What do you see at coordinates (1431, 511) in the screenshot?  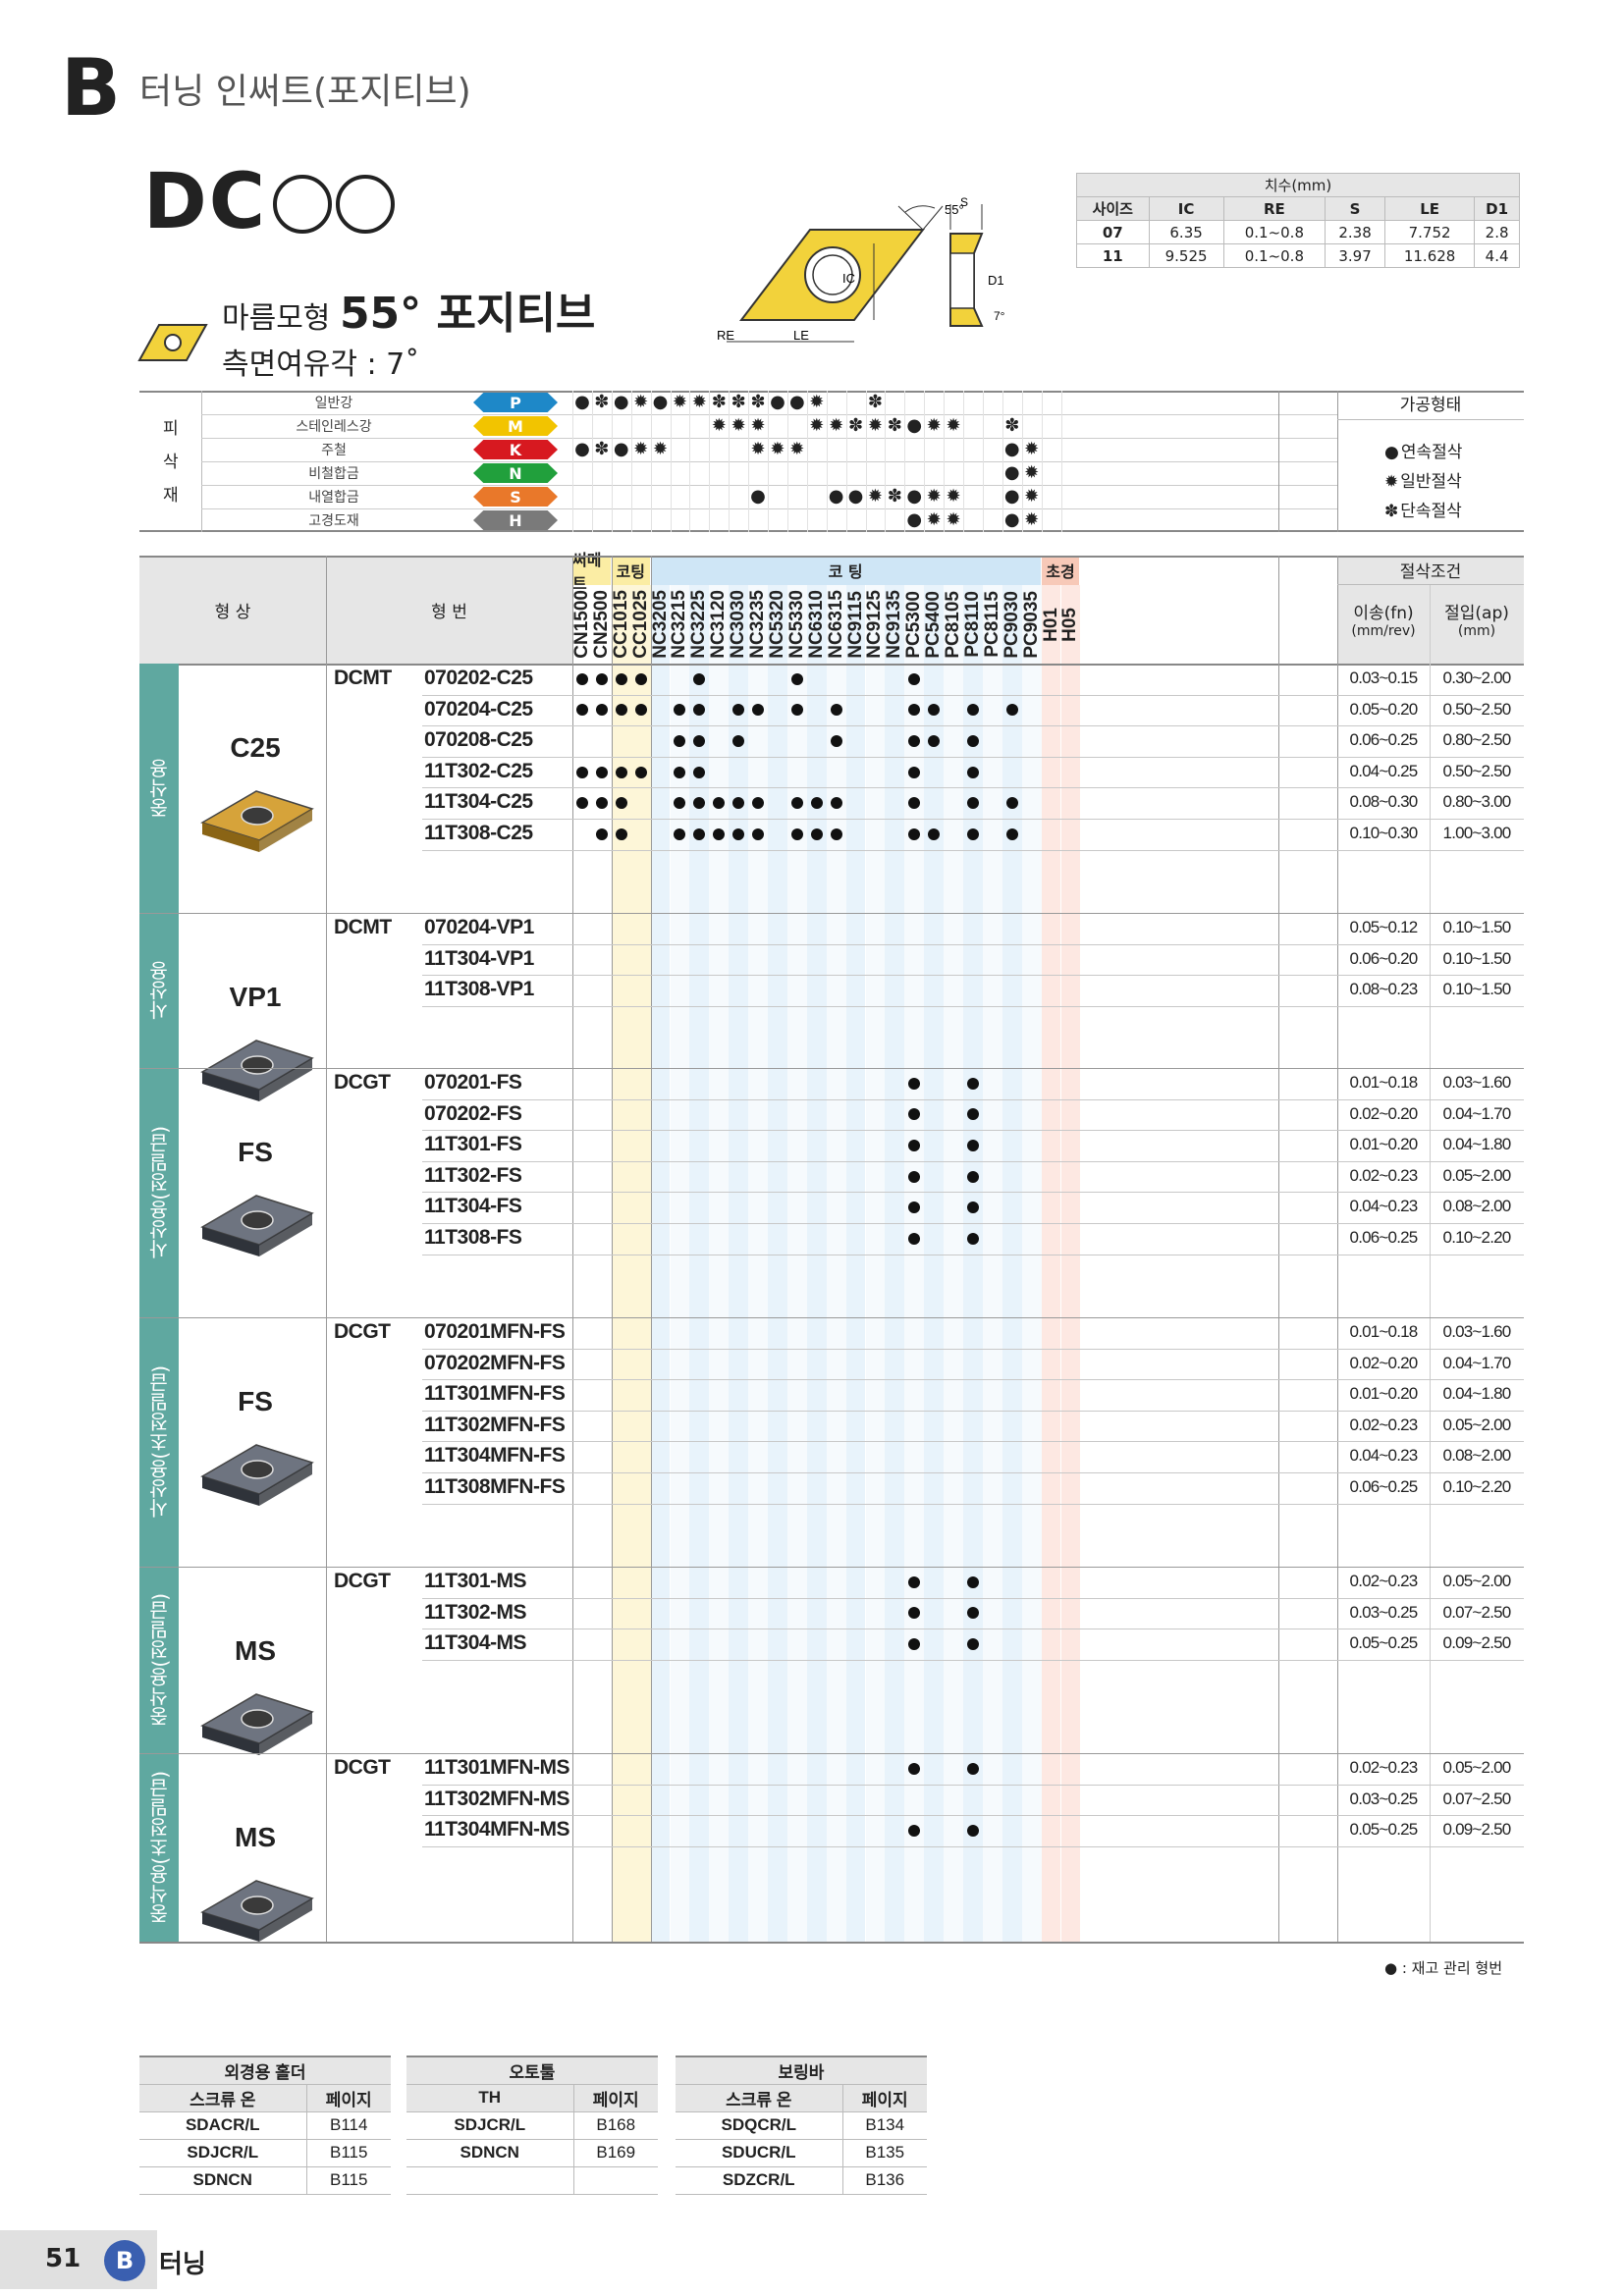 I see `legend-label: 단속절삭` at bounding box center [1431, 511].